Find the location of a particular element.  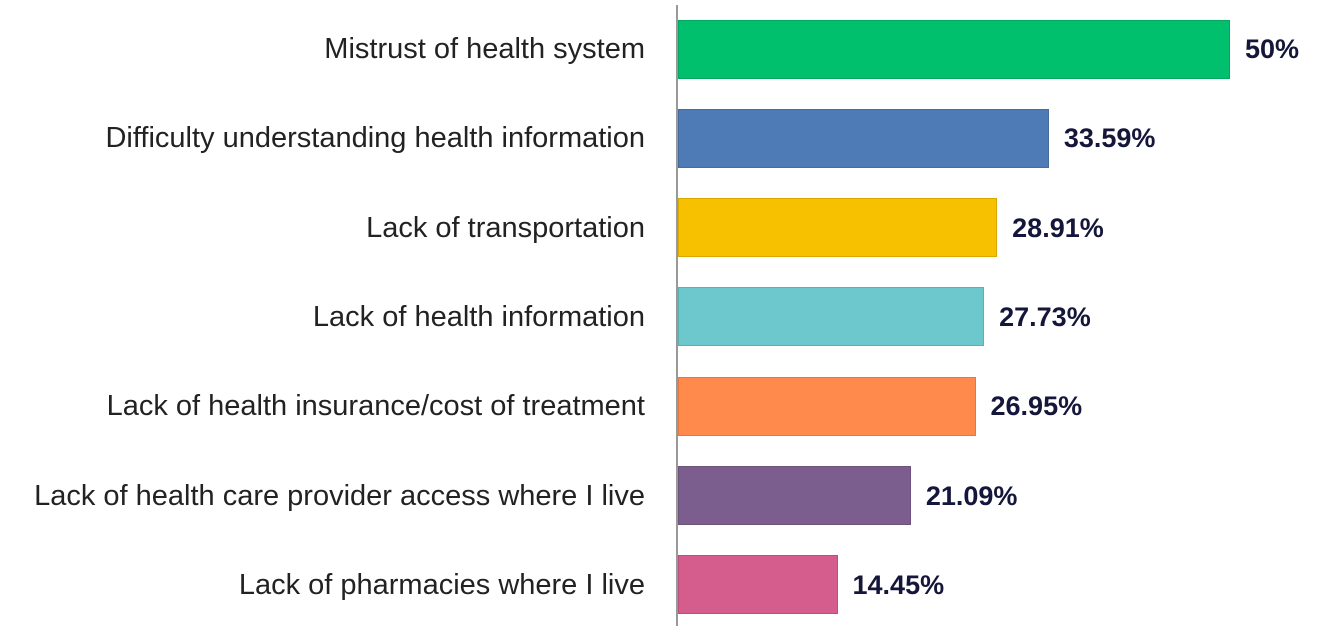

value-label: 21.09% is located at coordinates (971, 495).